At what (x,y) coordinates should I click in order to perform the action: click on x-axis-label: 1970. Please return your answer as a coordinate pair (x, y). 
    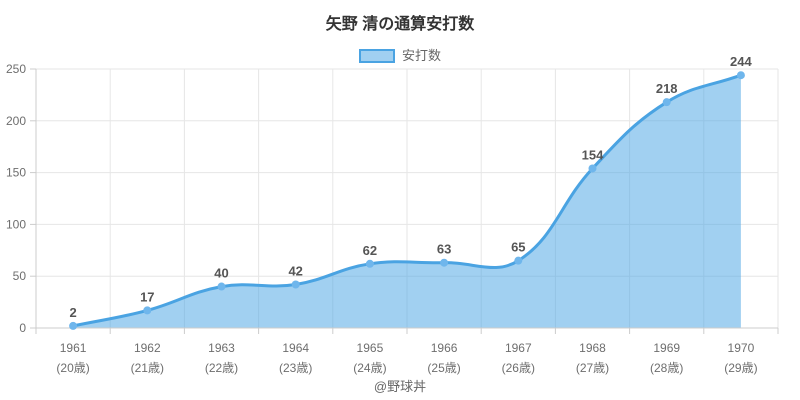
    Looking at the image, I should click on (741, 348).